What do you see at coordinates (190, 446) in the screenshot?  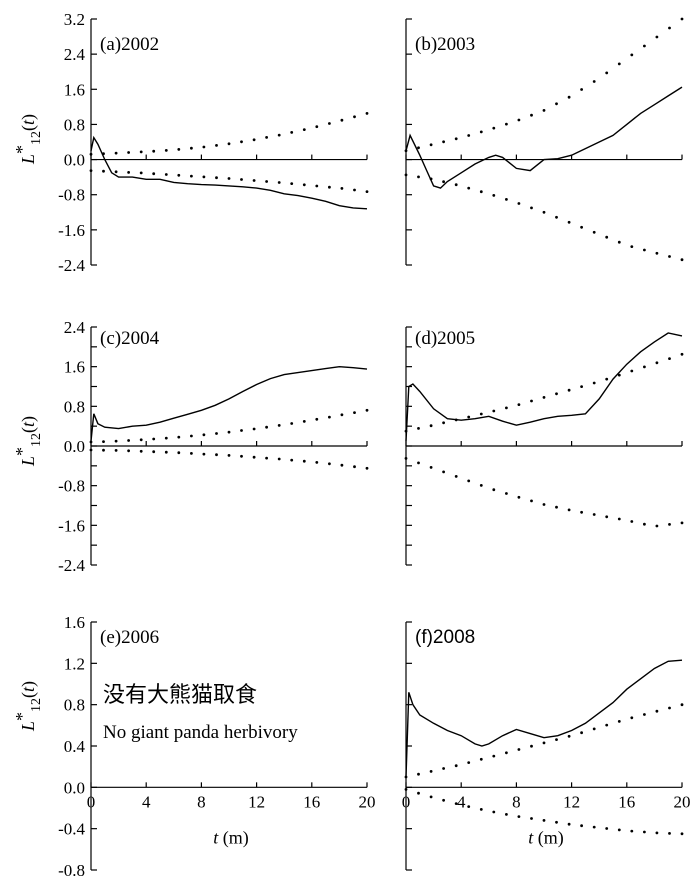 I see `panel-3: 2.4 1.6 0.8 0.0 -0.8 -1.6 -2.4 L*12(t) (c)2004` at bounding box center [190, 446].